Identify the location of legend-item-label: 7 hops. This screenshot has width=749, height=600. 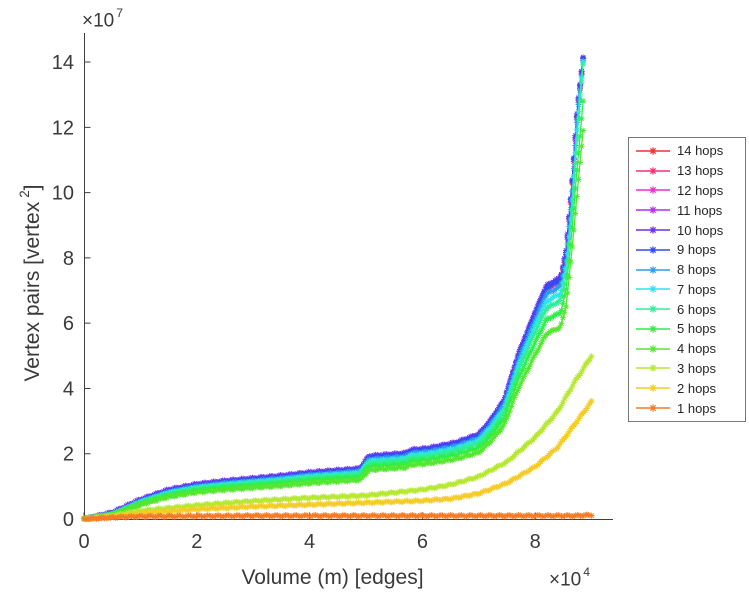
(697, 289).